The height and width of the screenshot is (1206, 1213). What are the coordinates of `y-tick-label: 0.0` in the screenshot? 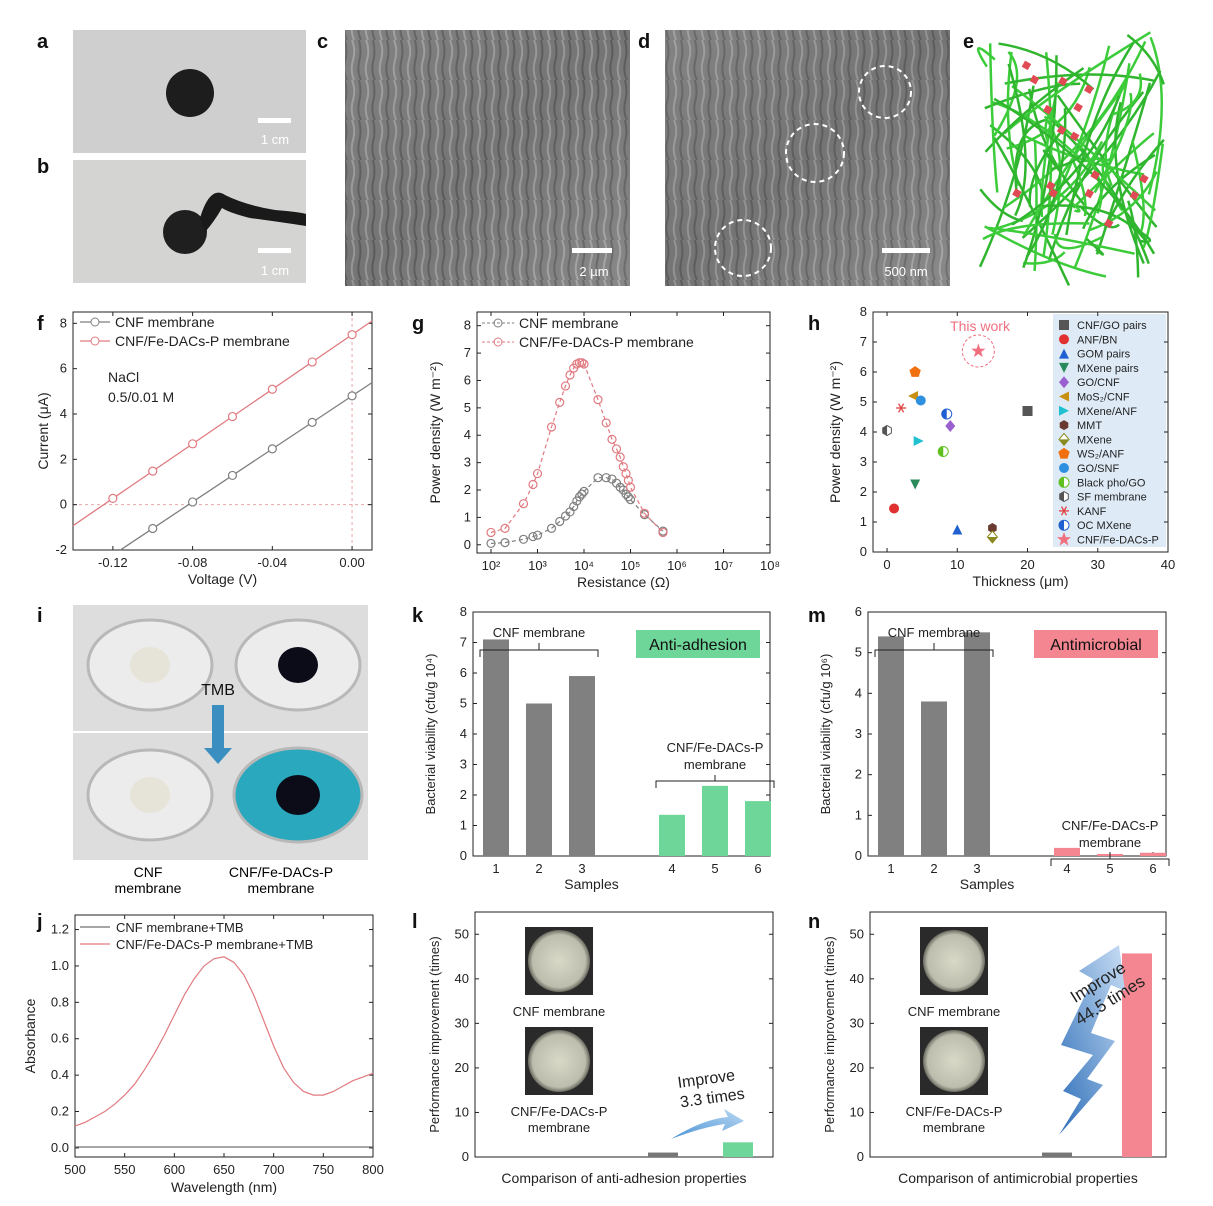 It's located at (60, 1147).